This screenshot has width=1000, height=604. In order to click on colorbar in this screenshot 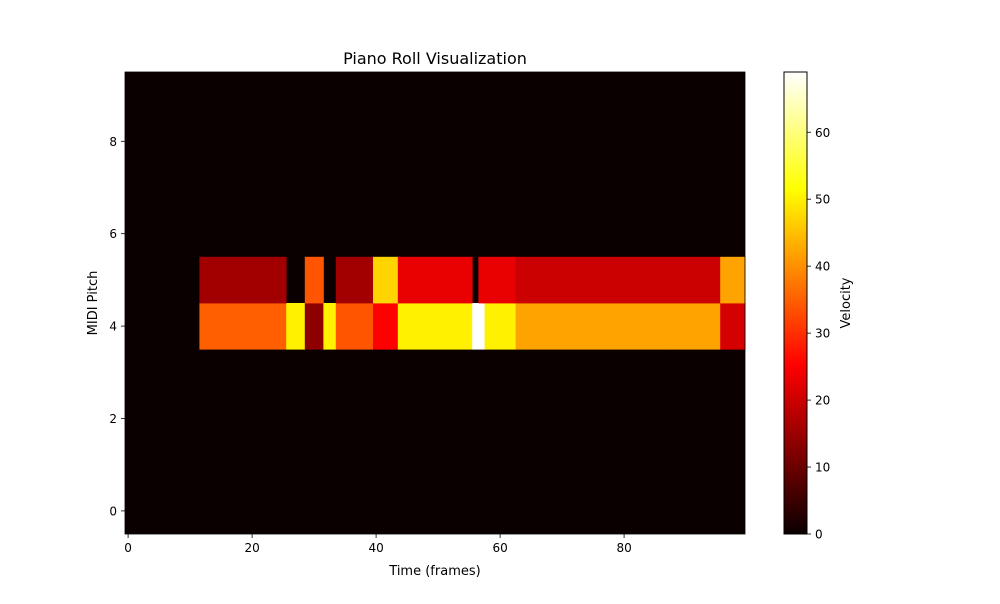, I will do `click(795, 303)`.